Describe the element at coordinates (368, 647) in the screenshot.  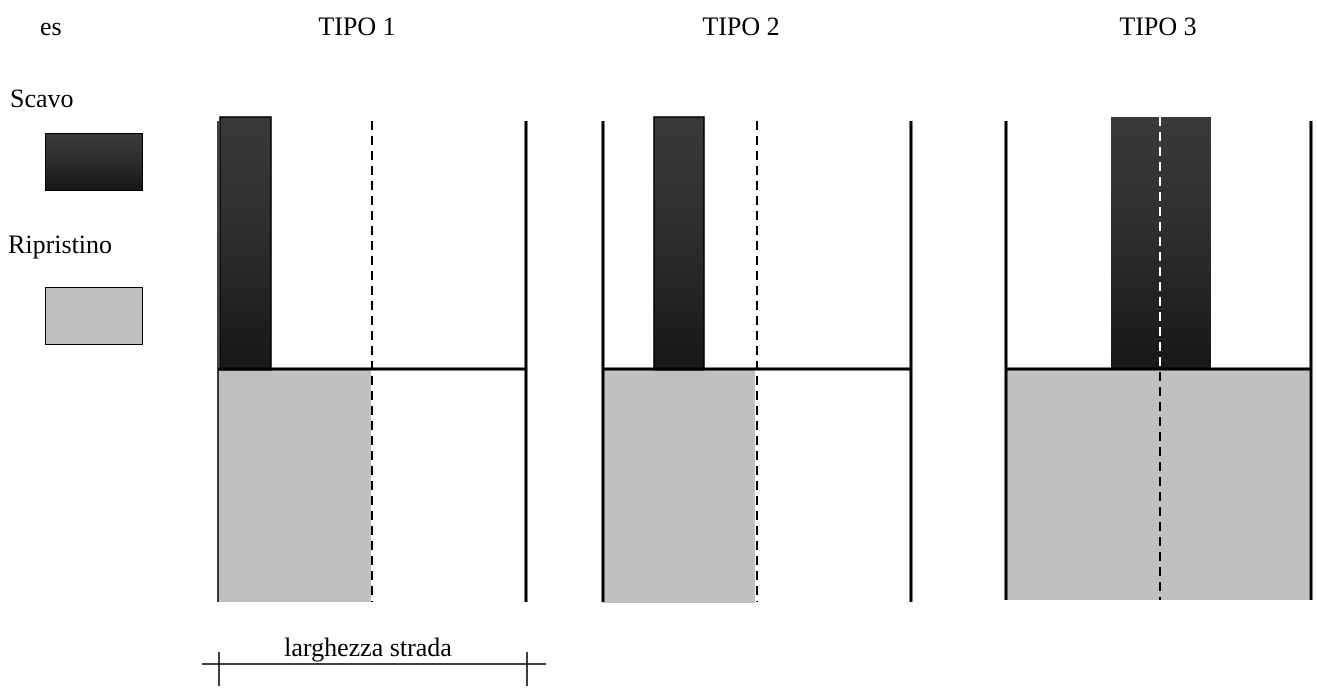
I see `road-width-caption: larghezza strada` at that location.